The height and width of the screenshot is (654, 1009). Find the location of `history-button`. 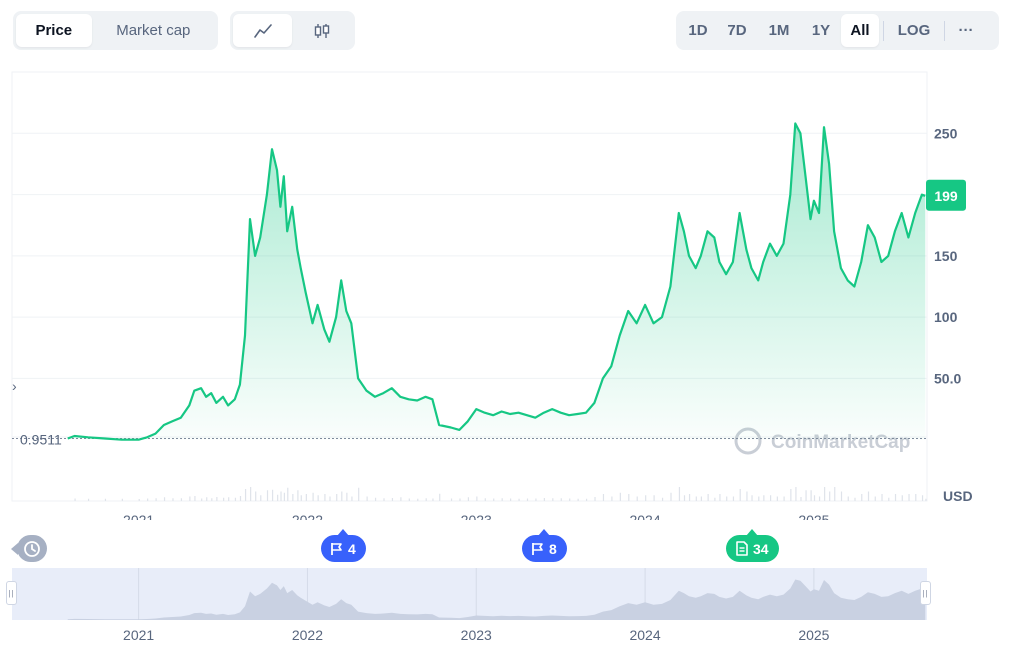

history-button is located at coordinates (29, 548).